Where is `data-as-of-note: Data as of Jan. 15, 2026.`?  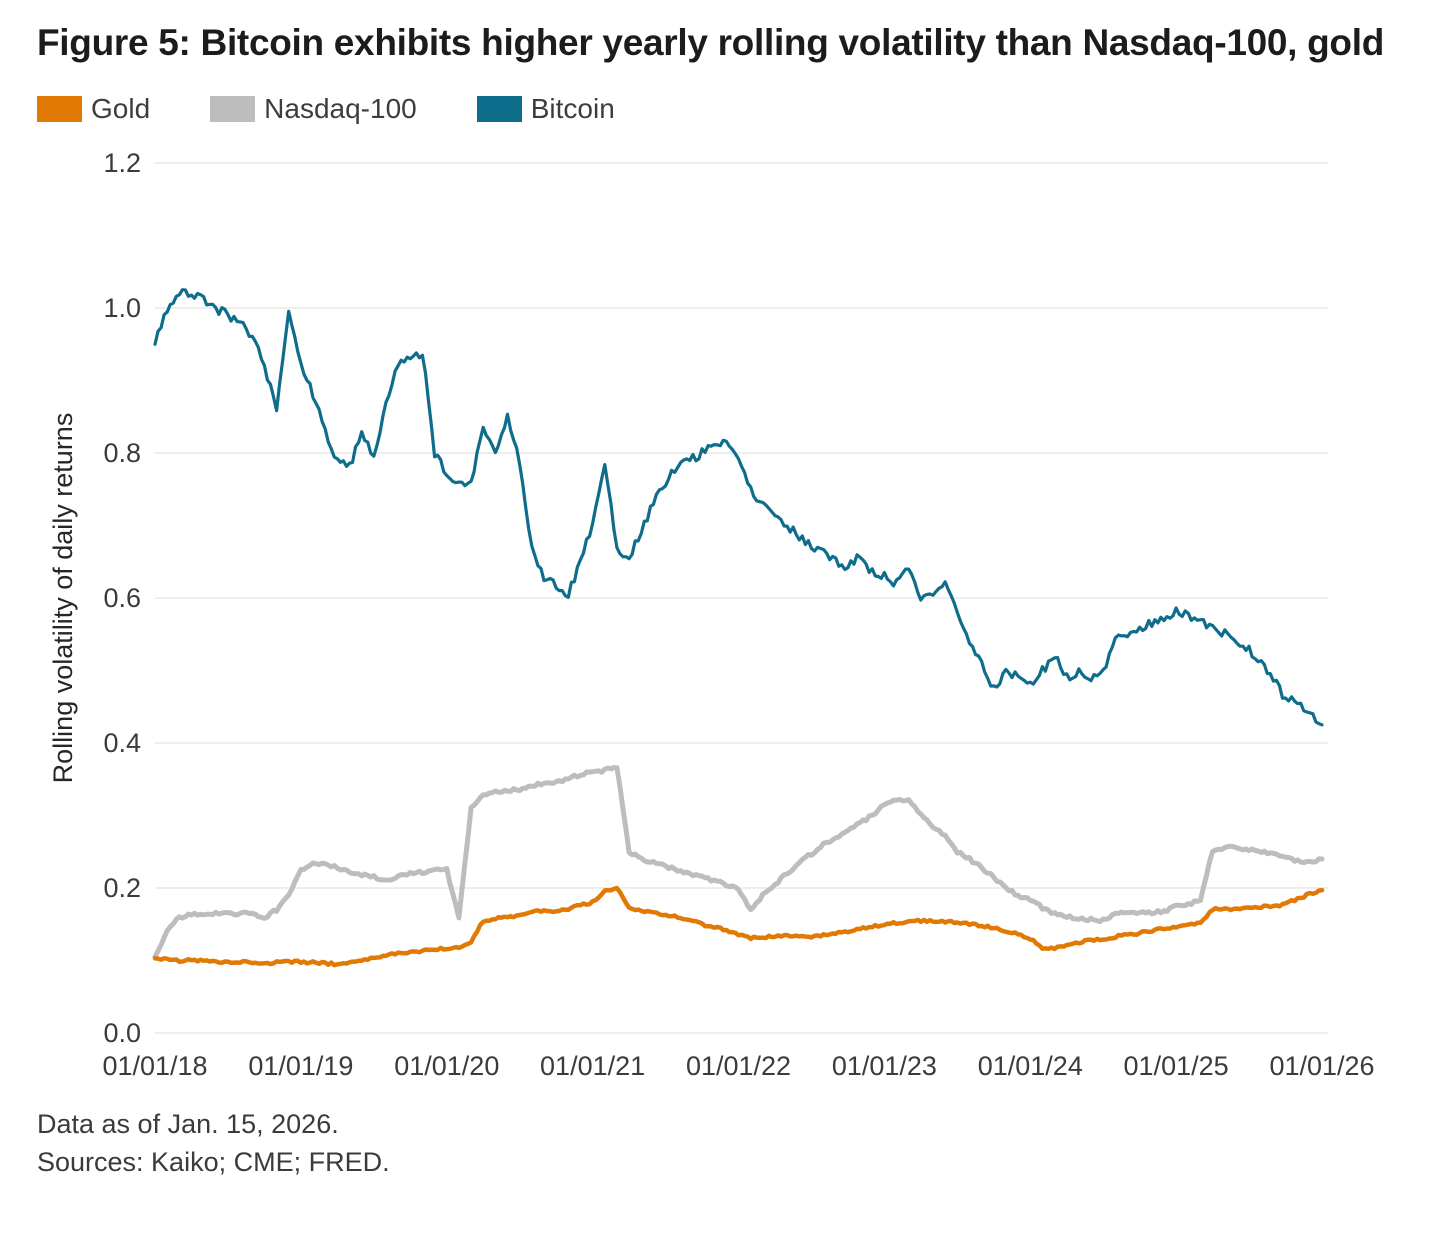
data-as-of-note: Data as of Jan. 15, 2026. is located at coordinates (188, 1124).